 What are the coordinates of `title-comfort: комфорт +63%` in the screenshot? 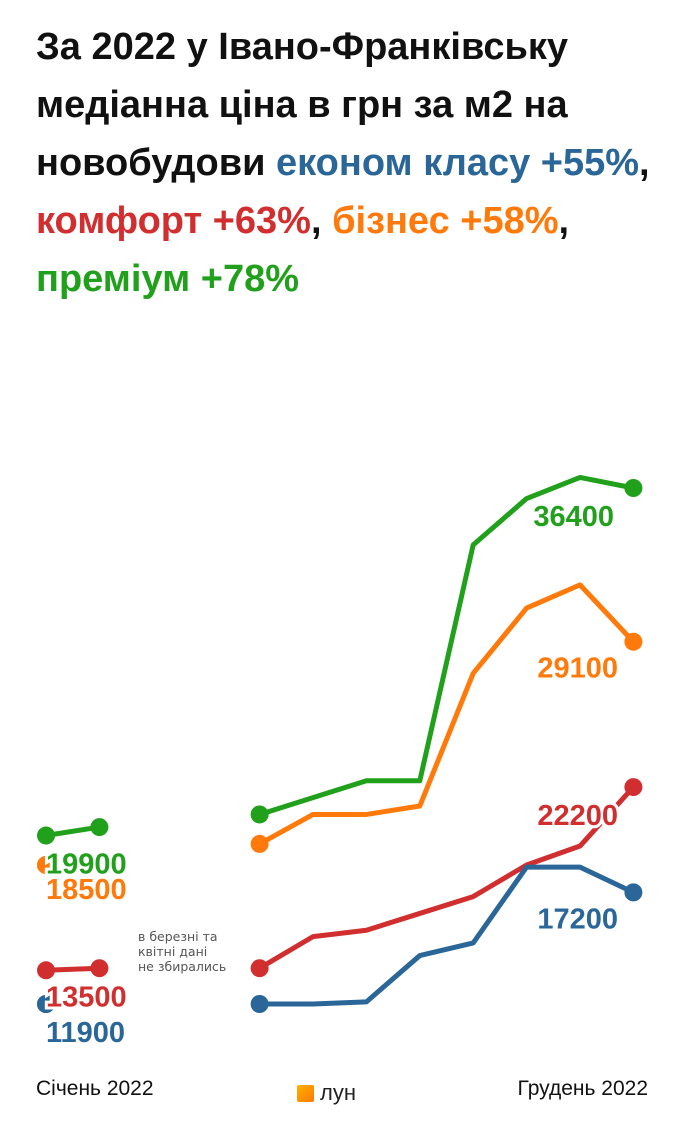 It's located at (173, 221).